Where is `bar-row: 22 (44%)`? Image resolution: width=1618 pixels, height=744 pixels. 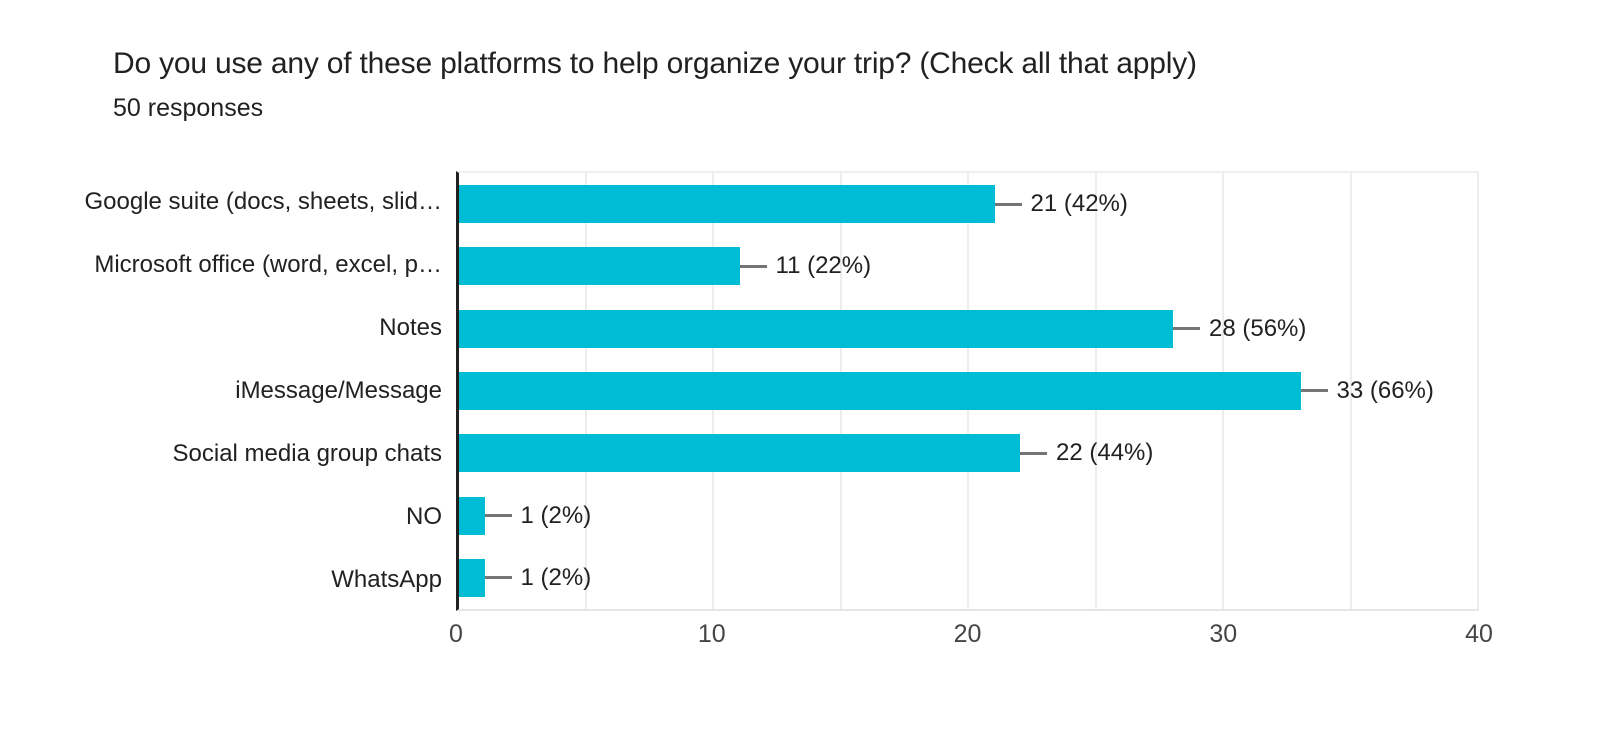
bar-row: 22 (44%) is located at coordinates (969, 453).